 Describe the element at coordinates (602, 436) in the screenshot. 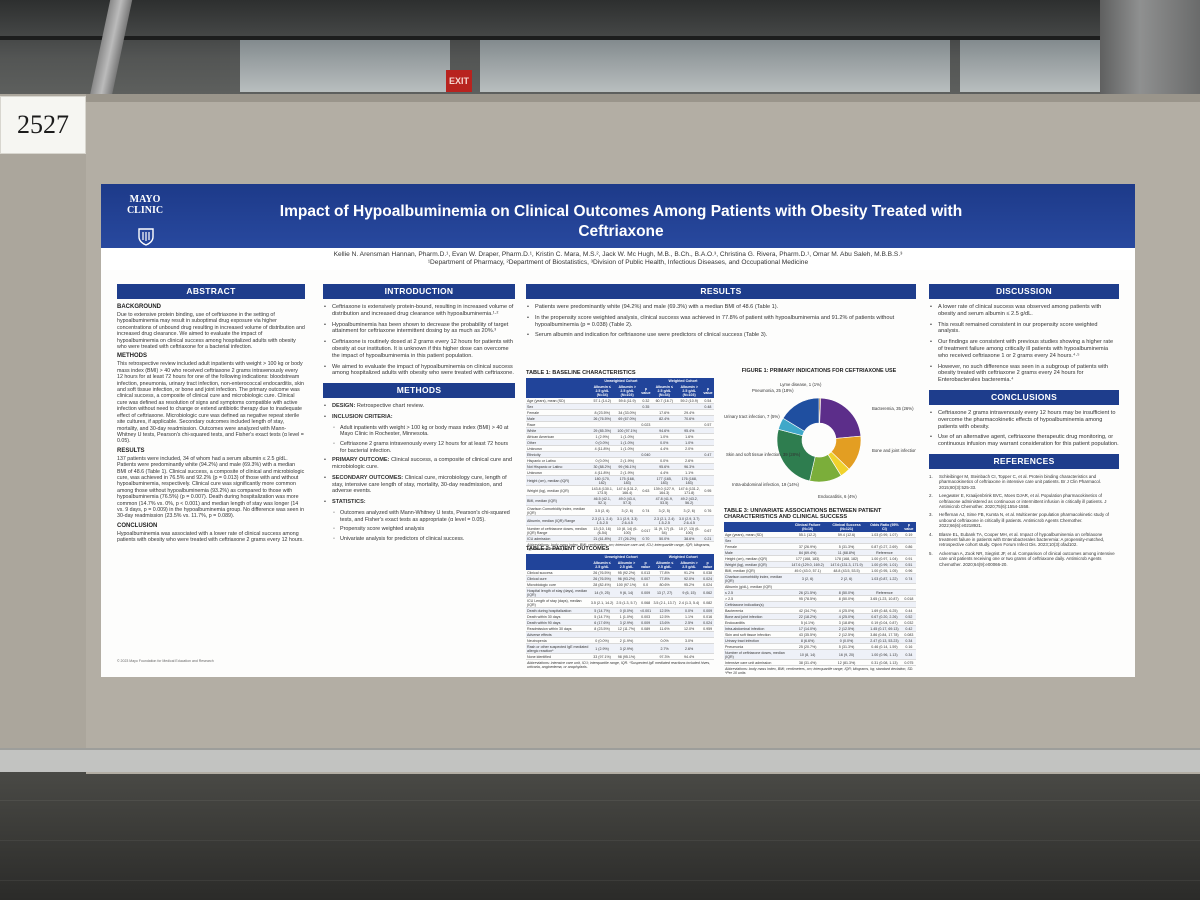

I see `table-cell: 1 (2.9%)` at that location.